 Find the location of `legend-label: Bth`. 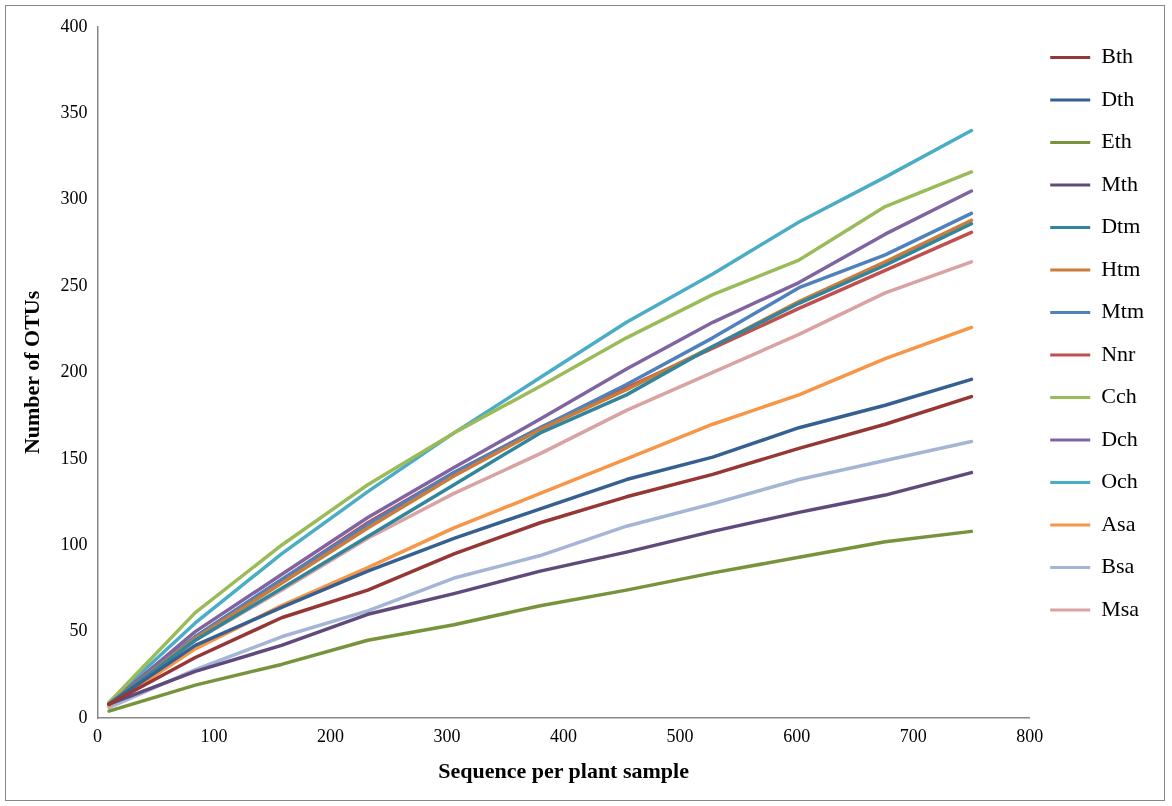

legend-label: Bth is located at coordinates (1117, 56).